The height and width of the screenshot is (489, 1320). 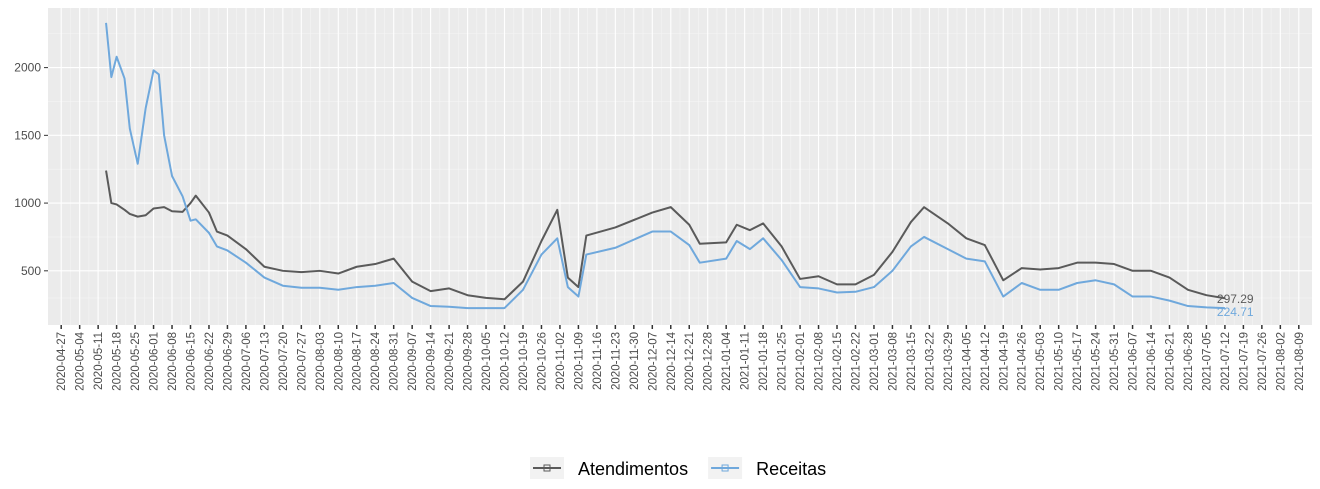 I want to click on x-tick-label: 2020-06-22, so click(x=210, y=361).